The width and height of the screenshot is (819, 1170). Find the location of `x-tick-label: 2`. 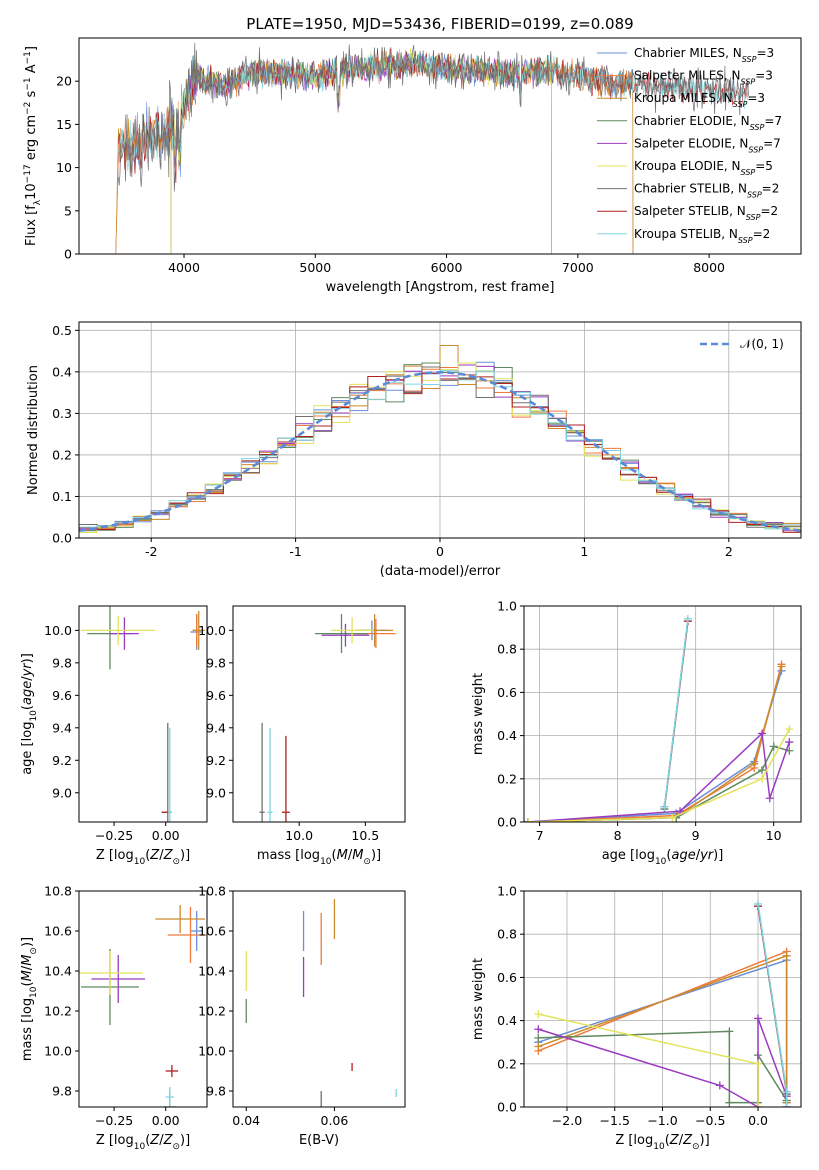

x-tick-label: 2 is located at coordinates (729, 551).